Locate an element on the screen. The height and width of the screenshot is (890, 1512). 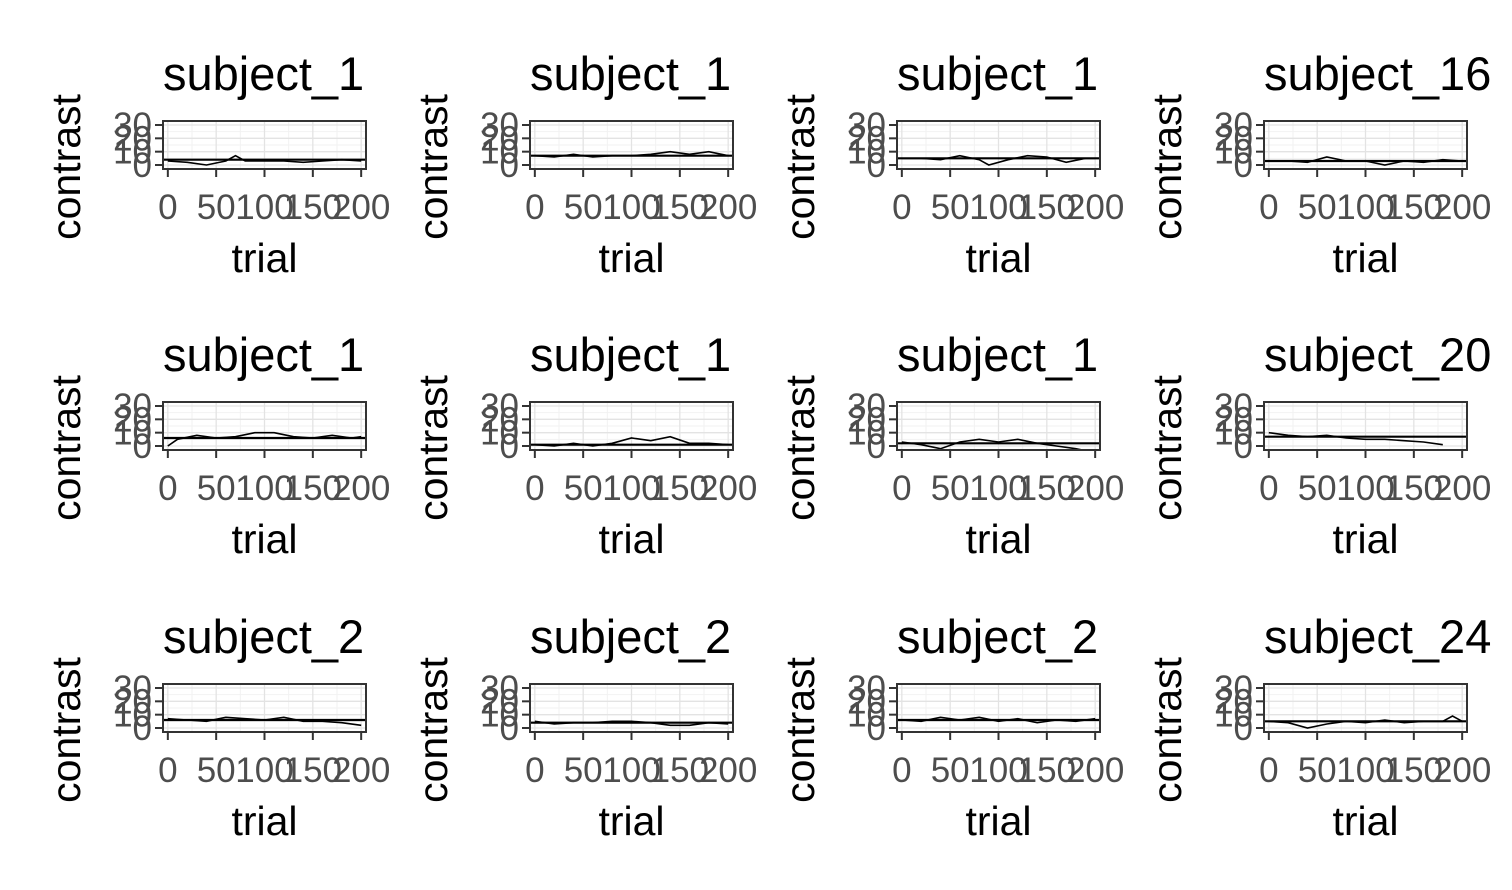
panel-title: subject_2 is located at coordinates (630, 636).